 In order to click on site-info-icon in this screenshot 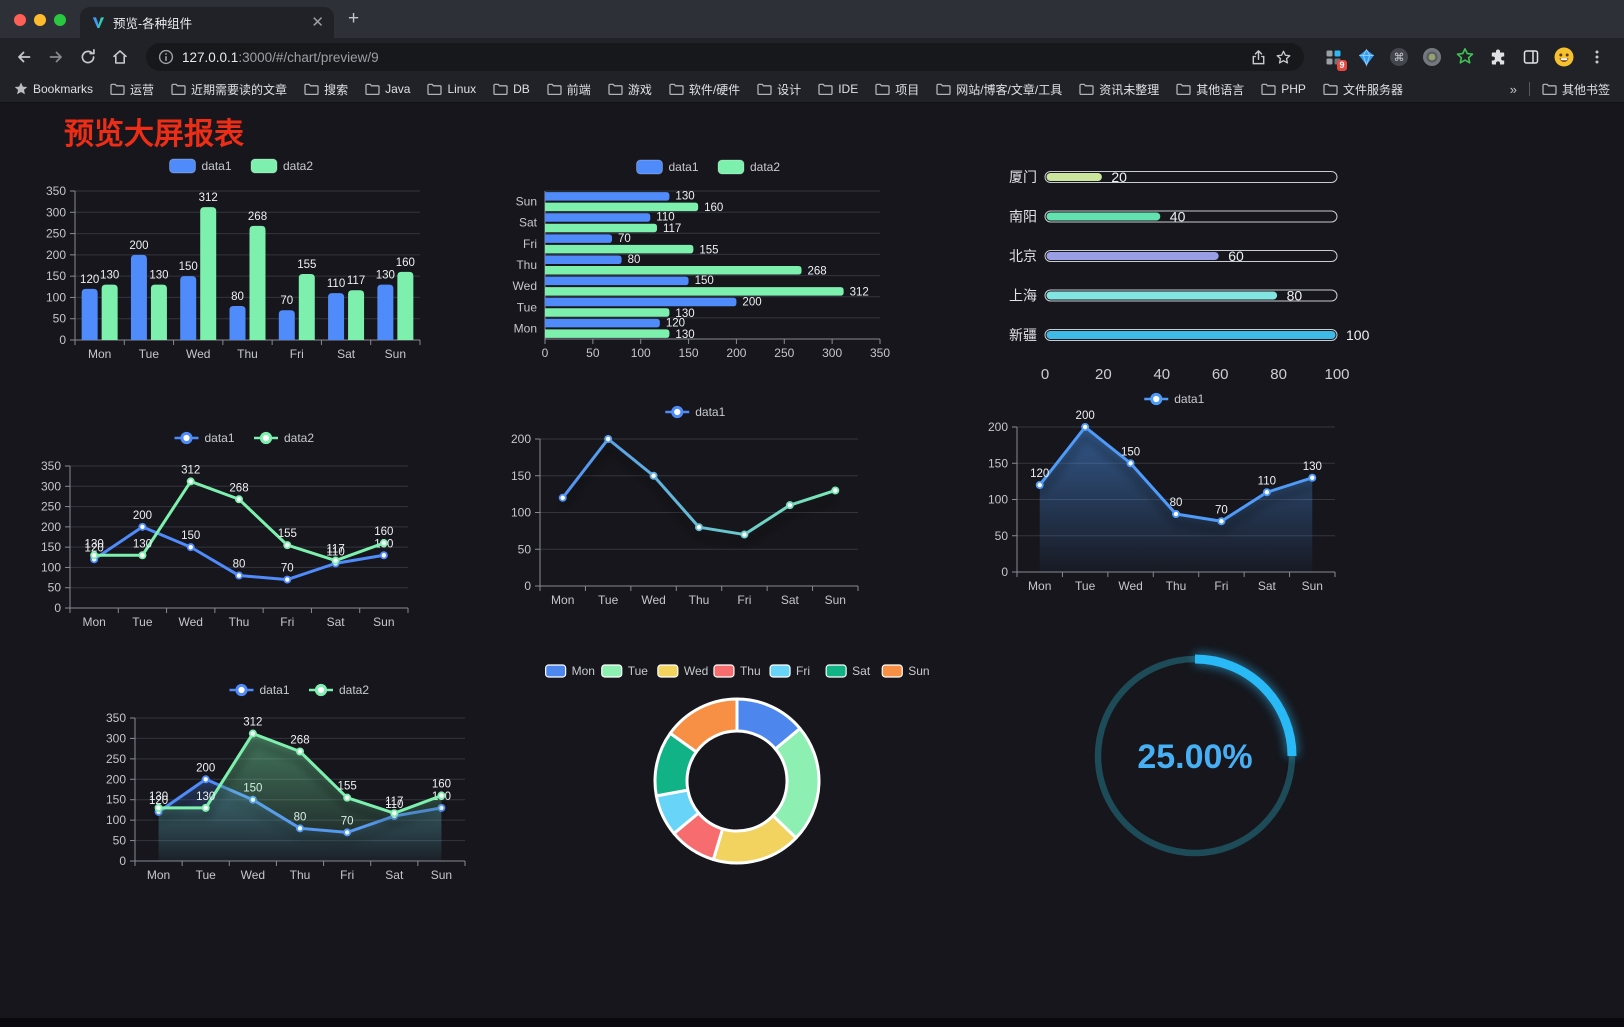, I will do `click(166, 57)`.